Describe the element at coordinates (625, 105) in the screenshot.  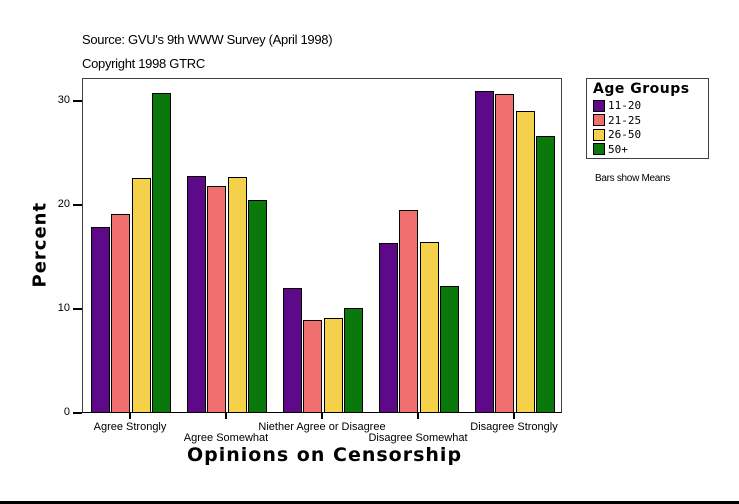
I see `legend-label: 11-20` at that location.